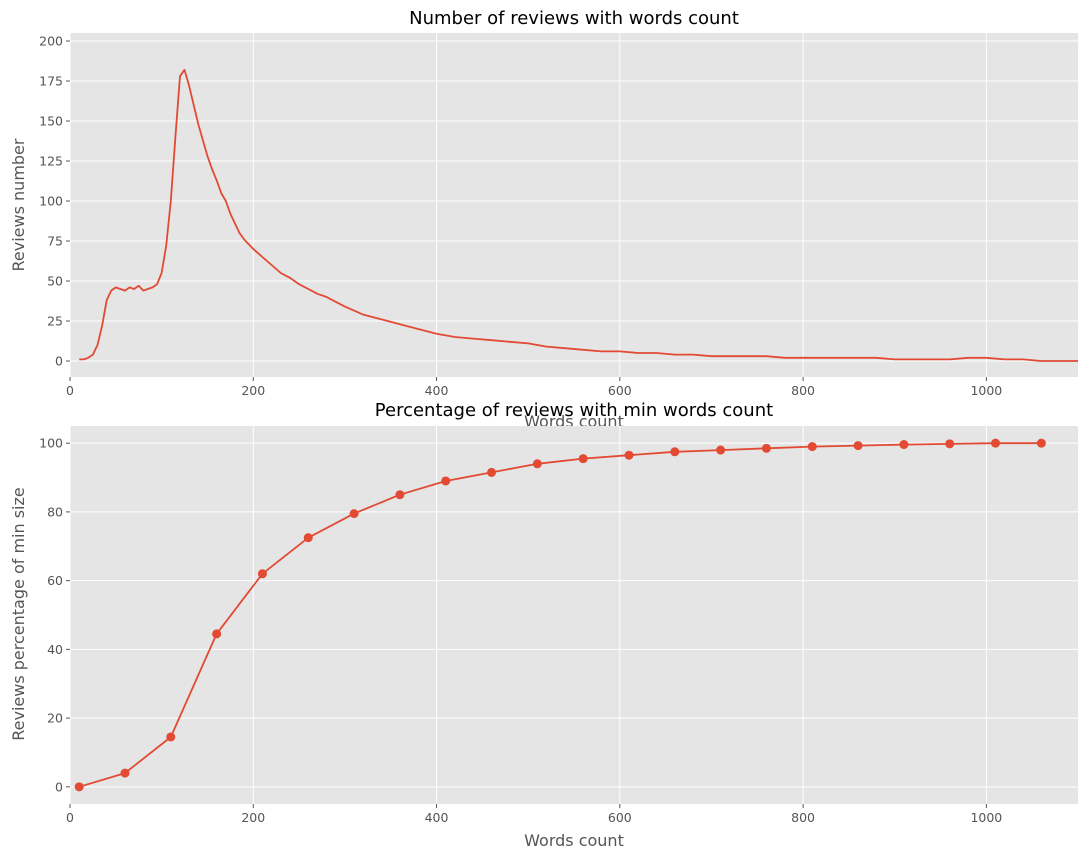  Describe the element at coordinates (55, 649) in the screenshot. I see `y-tick-label: 40` at that location.